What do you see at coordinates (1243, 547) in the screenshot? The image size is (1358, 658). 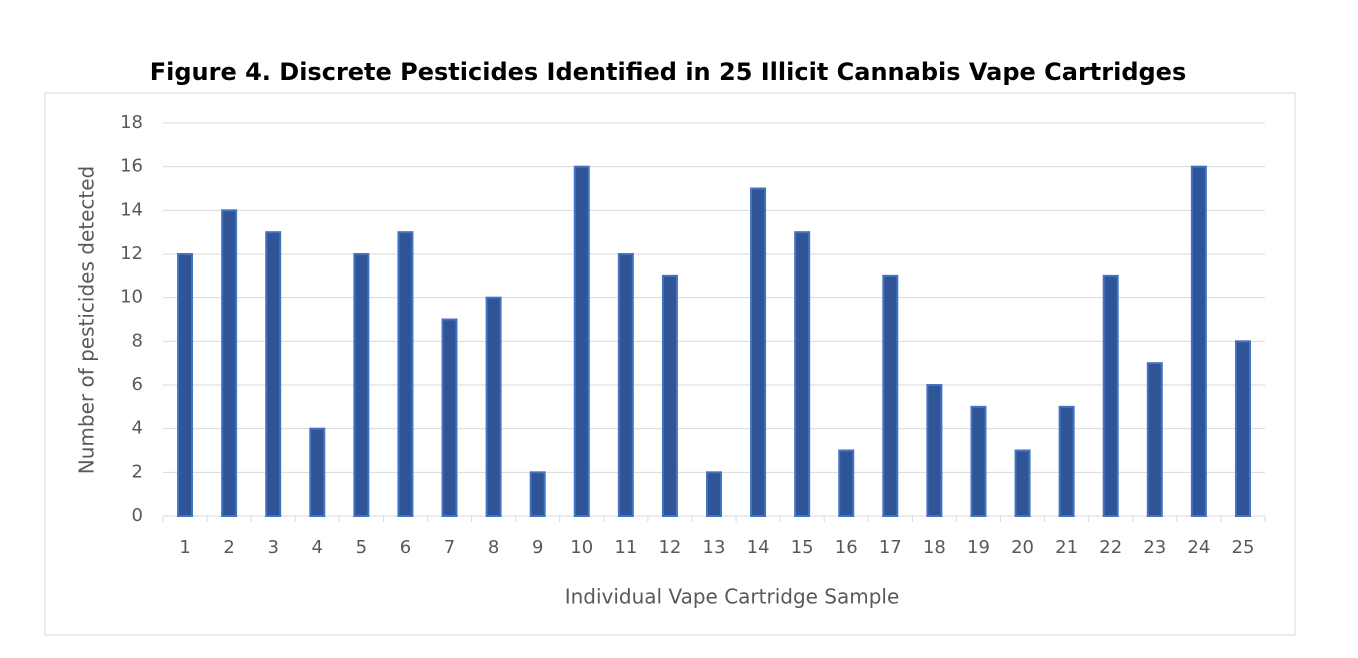 I see `x-tick-label: 25` at bounding box center [1243, 547].